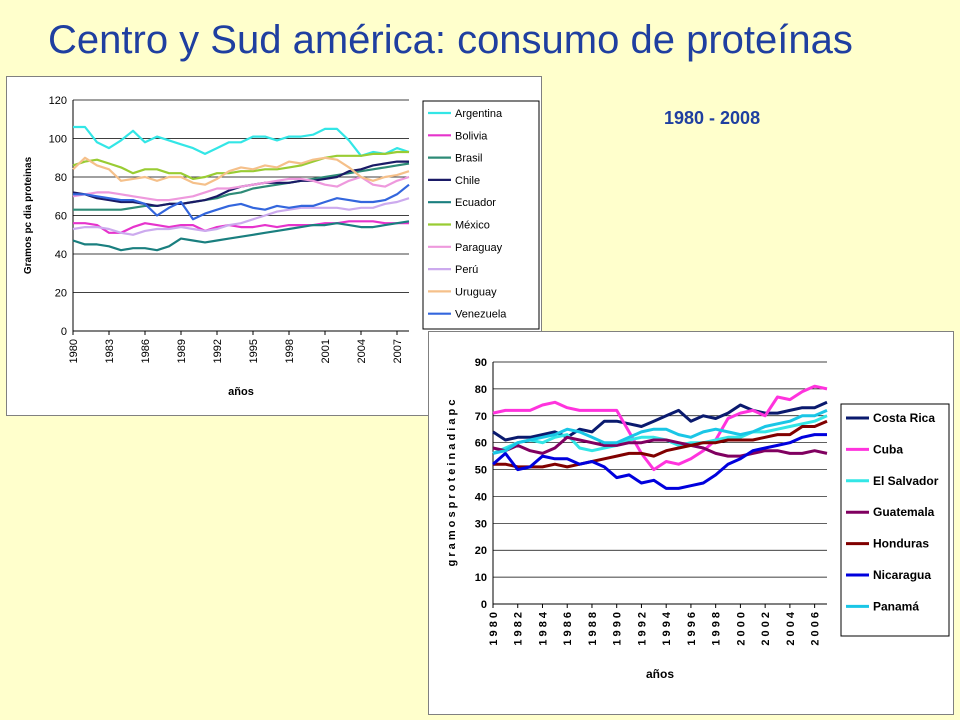 The width and height of the screenshot is (960, 720). I want to click on chart2-ylabel: g r a m o s p r o t e i n a d i a p c, so click(452, 483).